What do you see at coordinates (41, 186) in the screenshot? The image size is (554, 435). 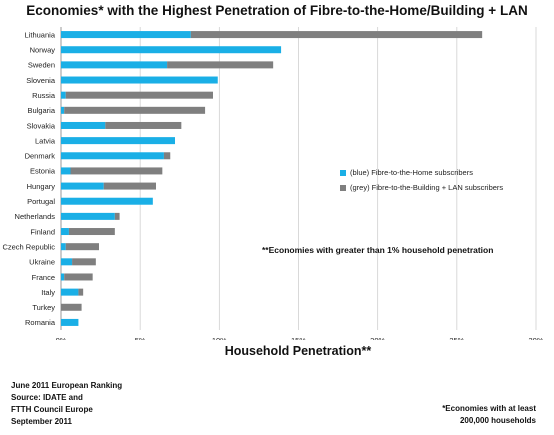 I see `category-label: Hungary` at bounding box center [41, 186].